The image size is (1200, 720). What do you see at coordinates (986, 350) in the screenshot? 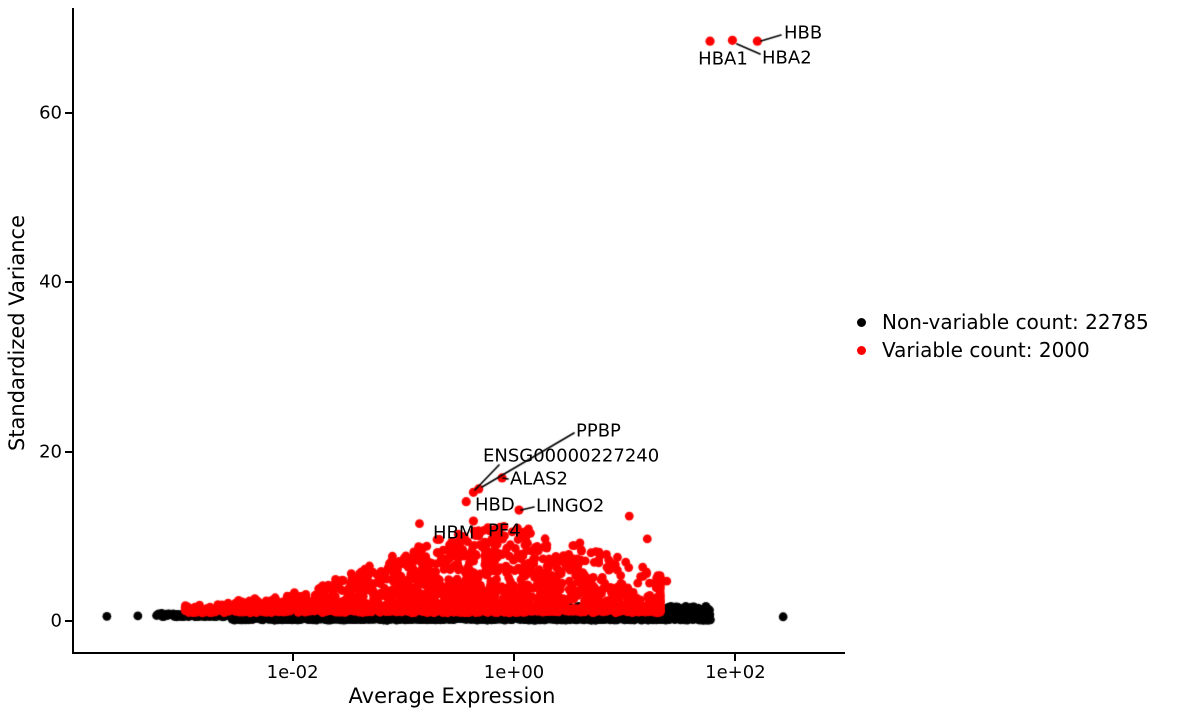
I see `legend-item-label: Variable count: 2000` at bounding box center [986, 350].